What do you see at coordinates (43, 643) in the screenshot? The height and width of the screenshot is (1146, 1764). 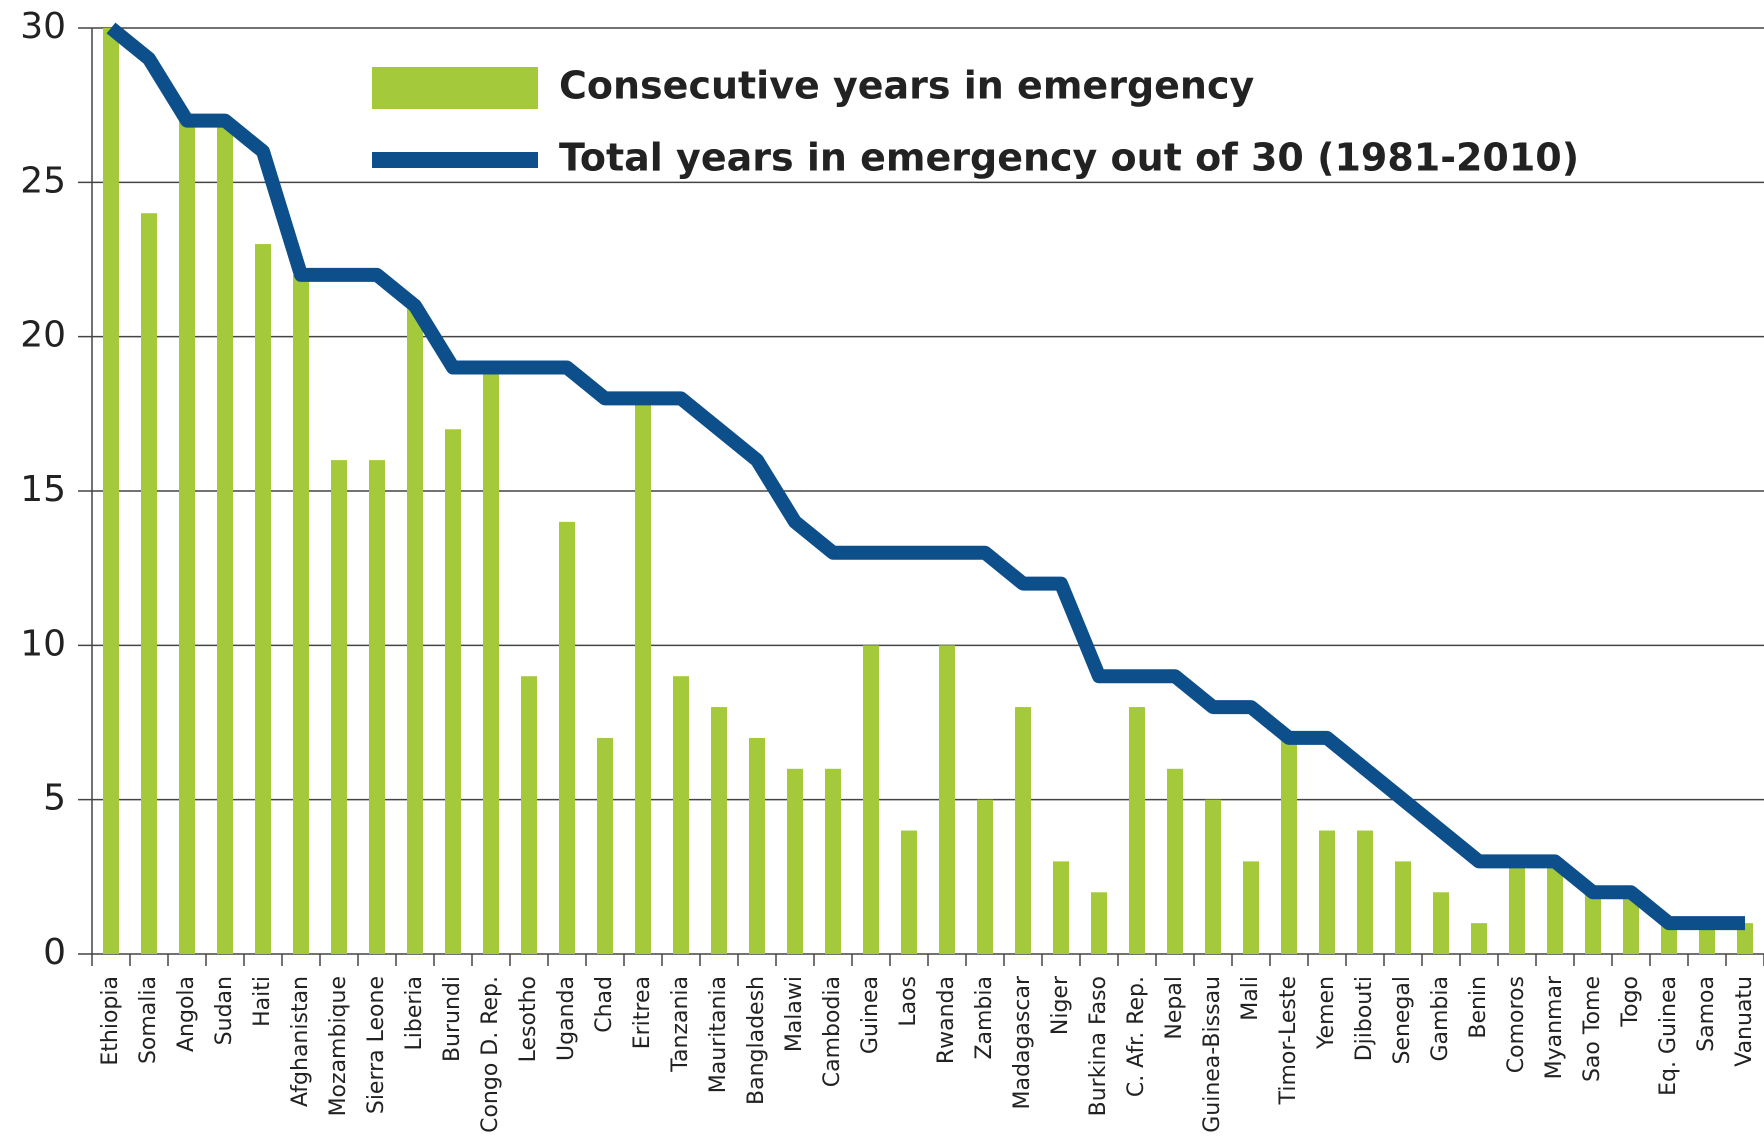 I see `y-tick-label: 10` at bounding box center [43, 643].